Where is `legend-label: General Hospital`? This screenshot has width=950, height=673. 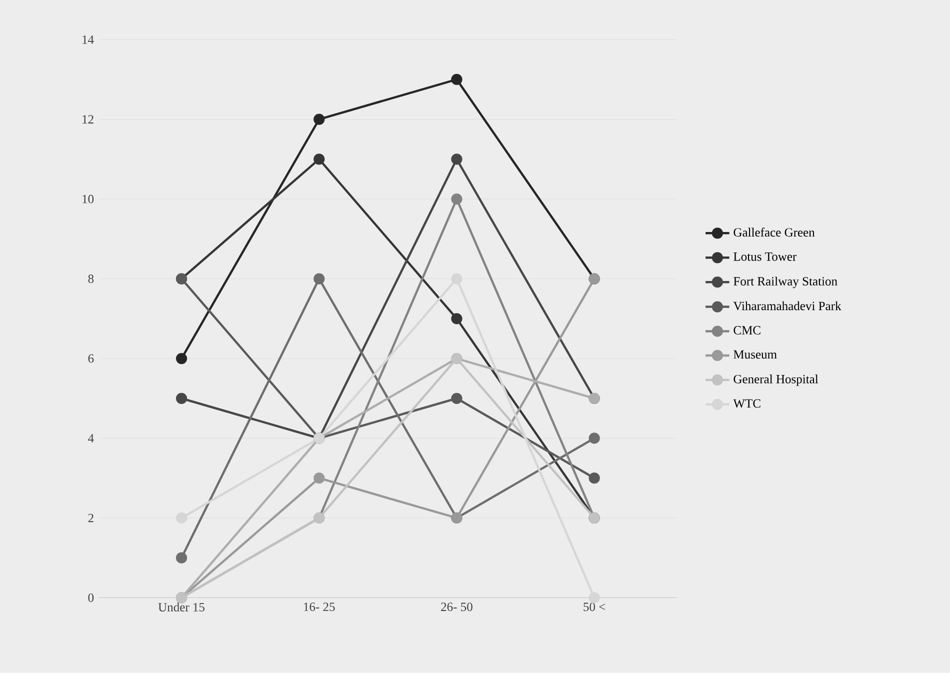
legend-label: General Hospital is located at coordinates (776, 380).